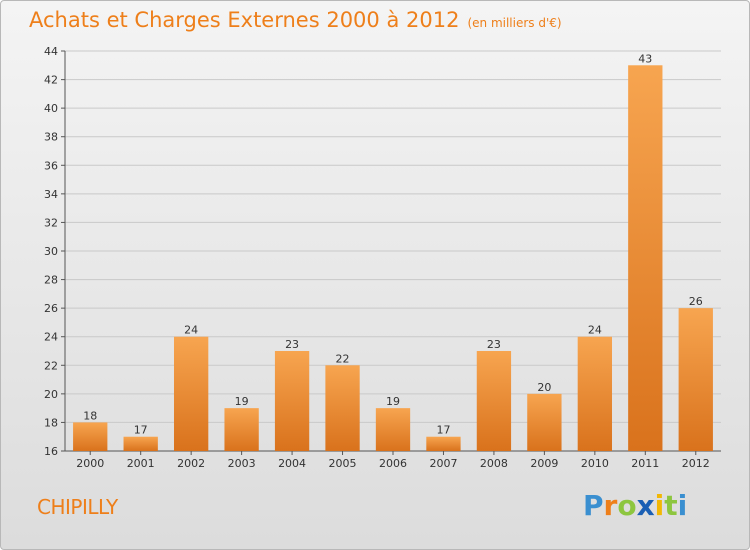 The image size is (750, 550). Describe the element at coordinates (514, 23) in the screenshot. I see `chart-subtitle: (en milliers d'€)` at that location.